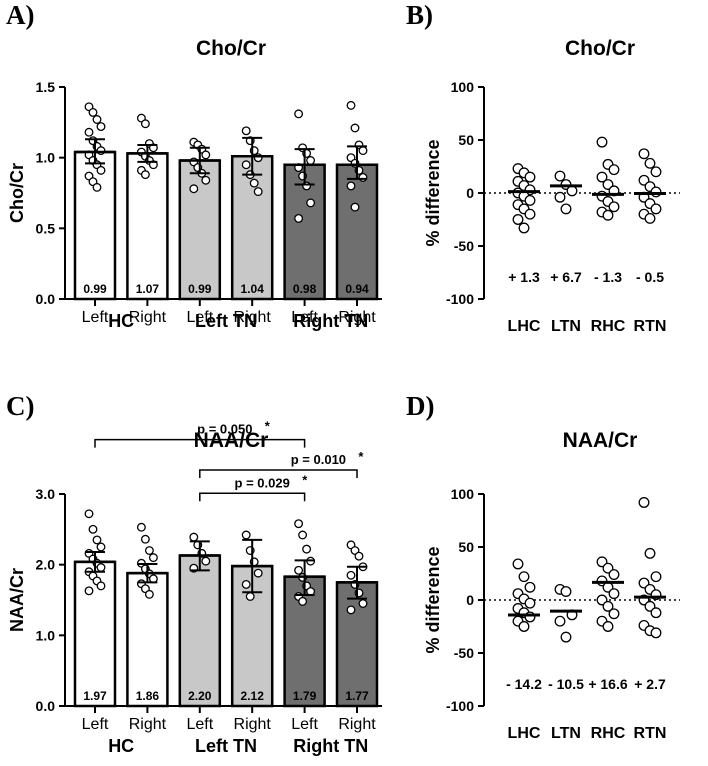 The height and width of the screenshot is (766, 708). What do you see at coordinates (361, 456) in the screenshot?
I see `significance-star: *` at bounding box center [361, 456].